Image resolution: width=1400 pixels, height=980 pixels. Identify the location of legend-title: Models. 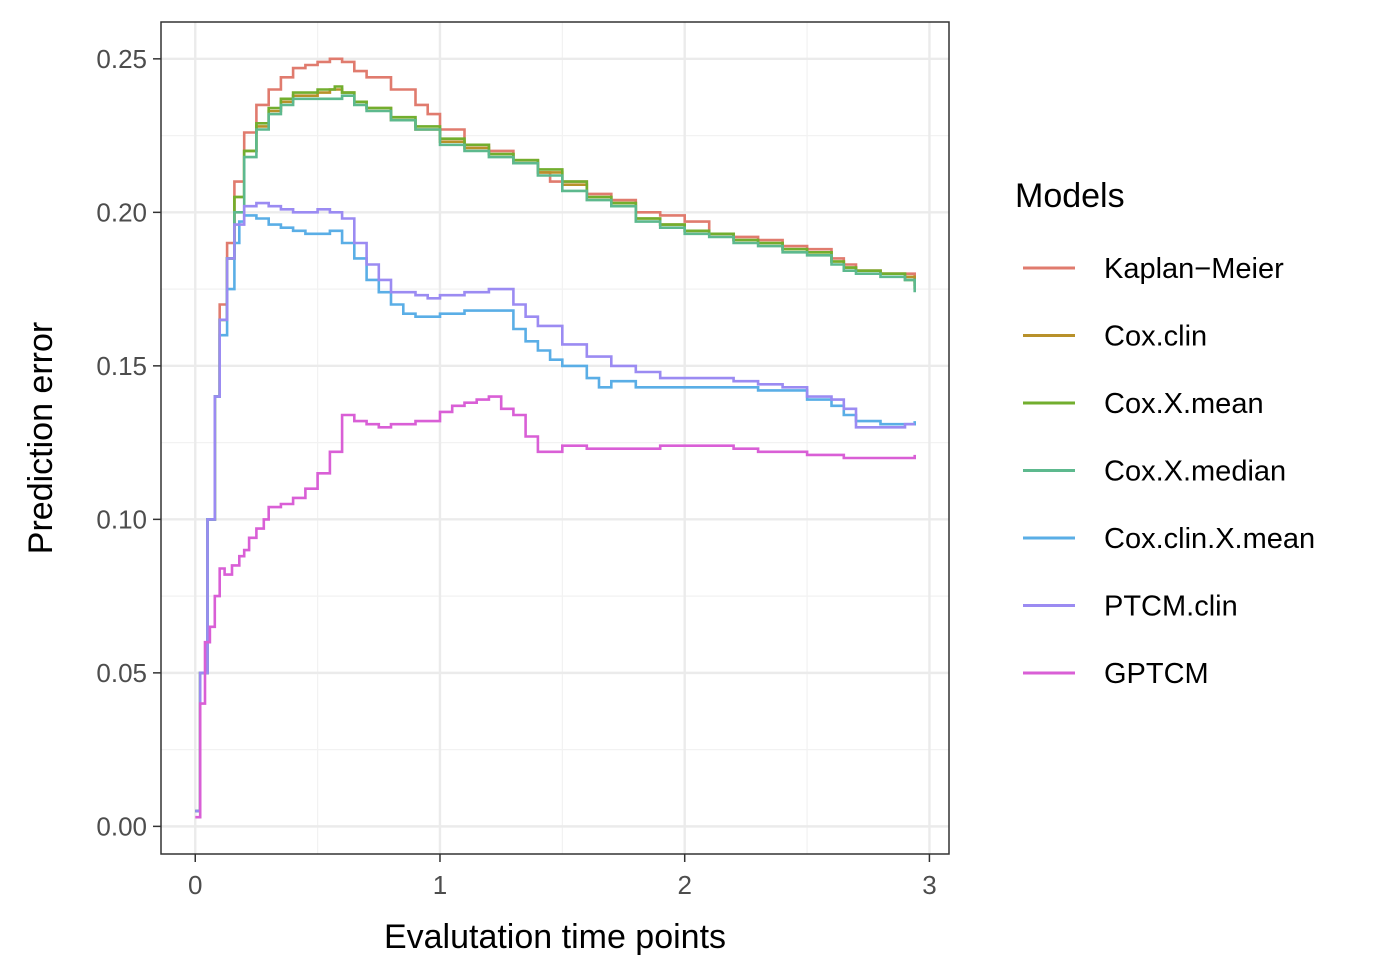
(1070, 196).